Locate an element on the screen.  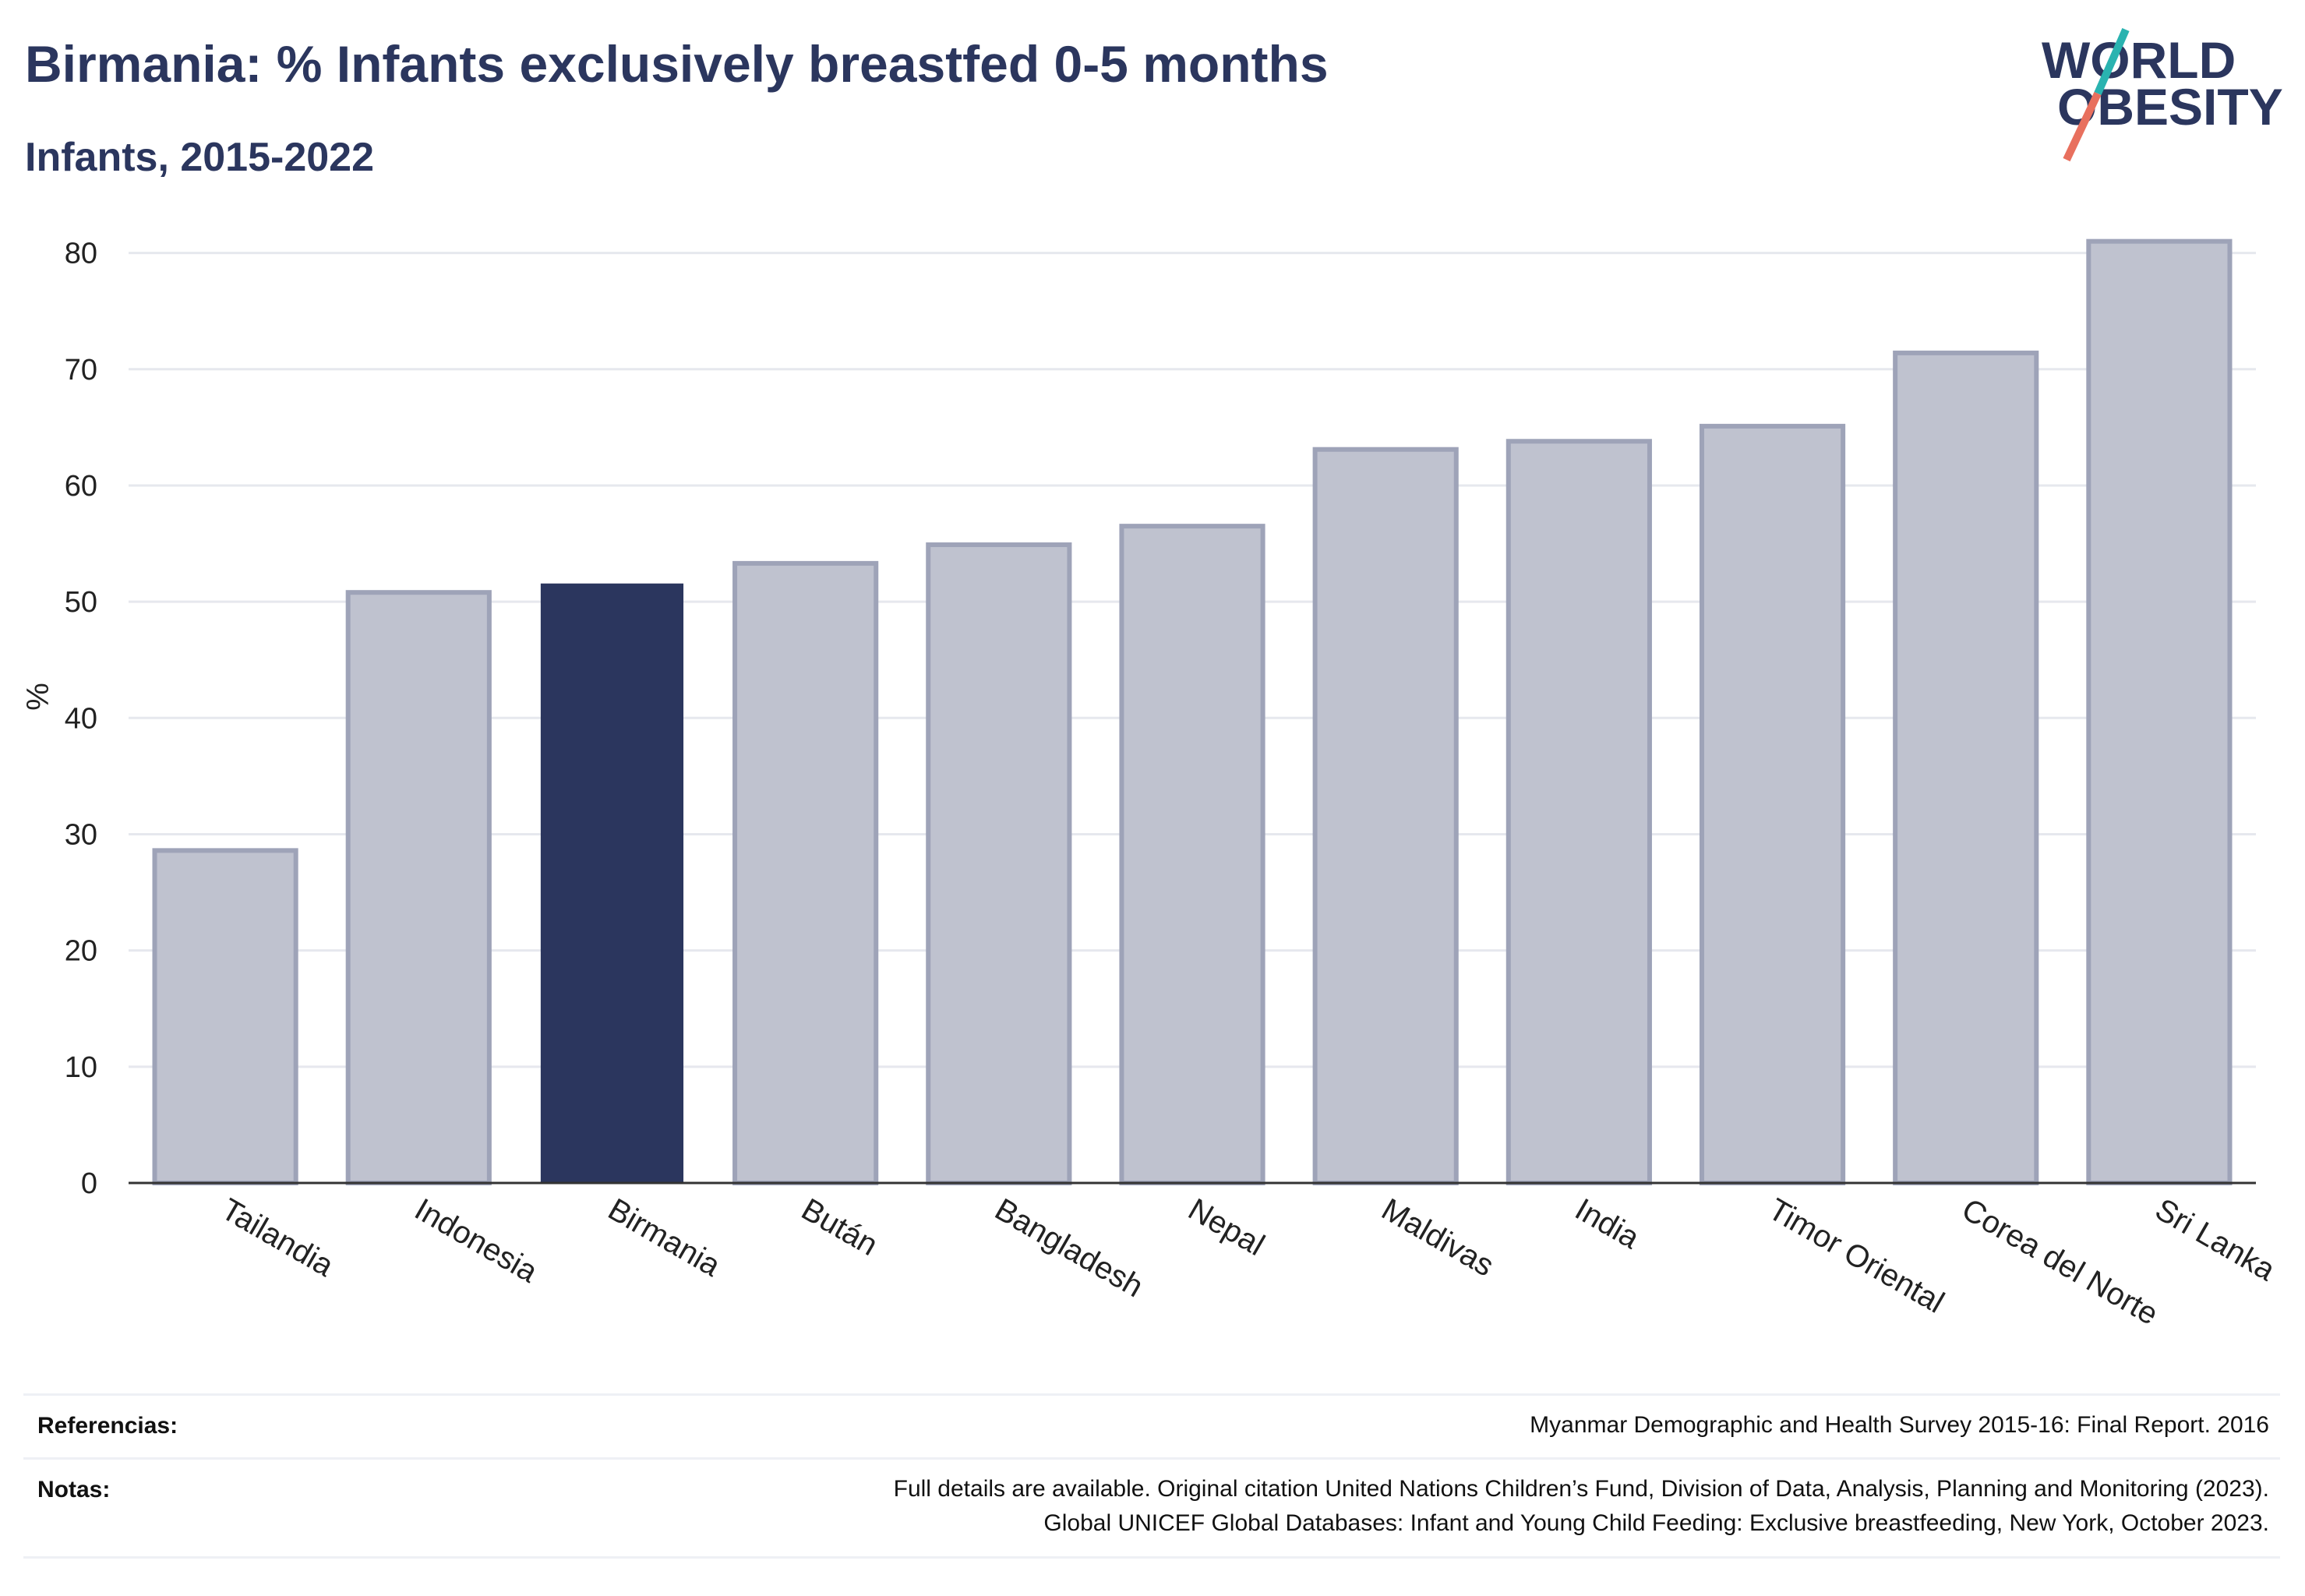
y-tick-label: 80 is located at coordinates (81, 254).